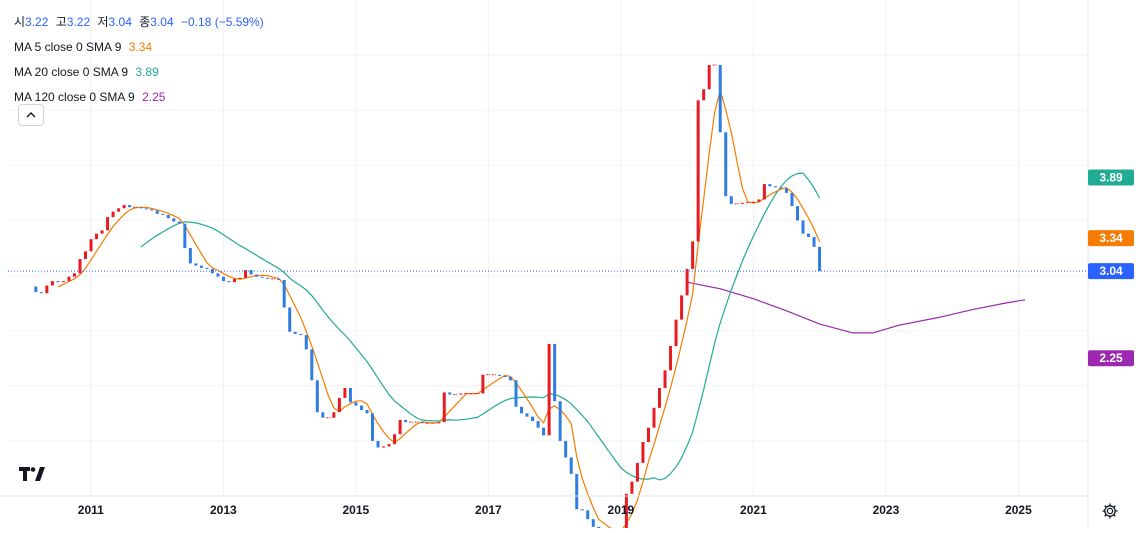  I want to click on low-value: 3.04, so click(120, 22).